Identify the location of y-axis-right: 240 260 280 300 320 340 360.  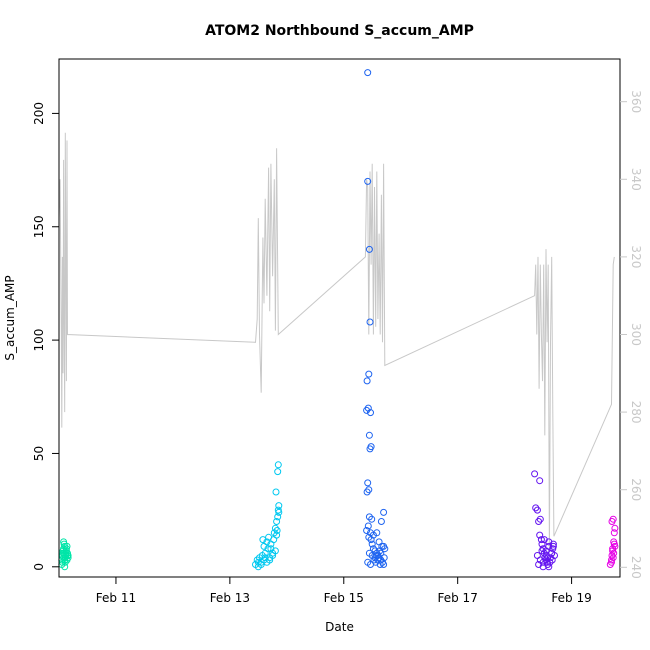
(631, 334).